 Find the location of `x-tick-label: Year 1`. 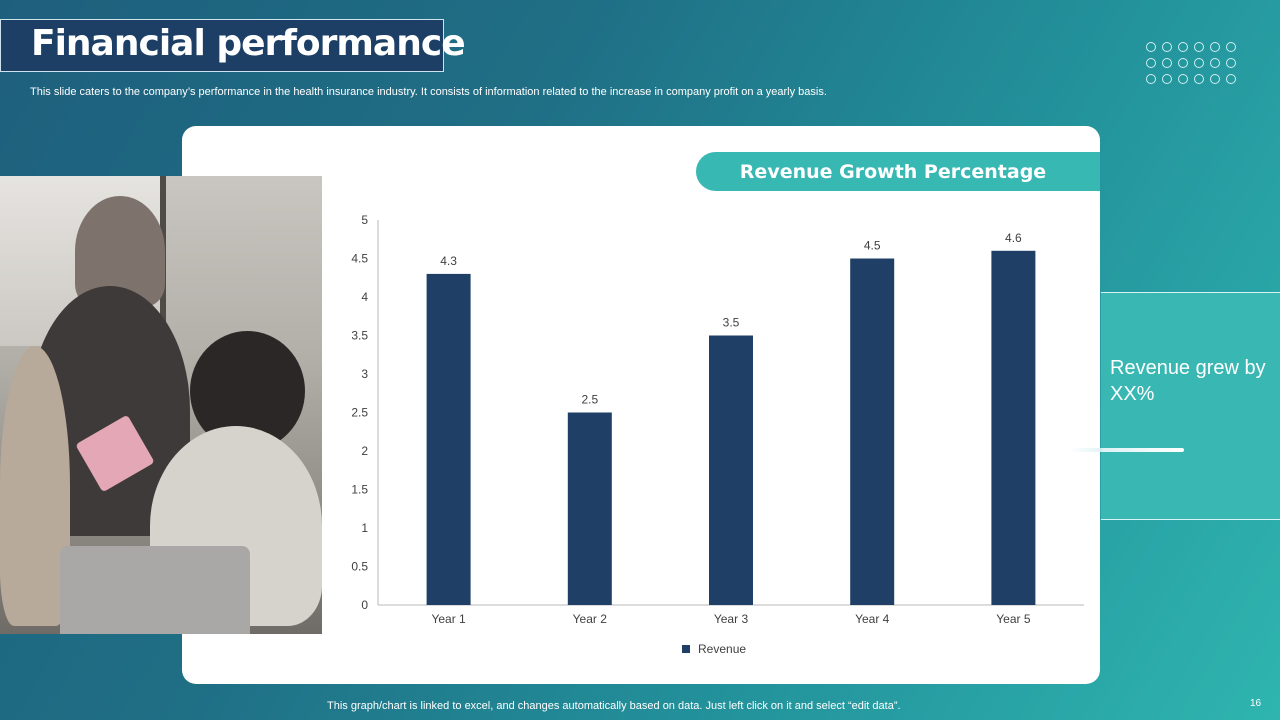

x-tick-label: Year 1 is located at coordinates (448, 619).